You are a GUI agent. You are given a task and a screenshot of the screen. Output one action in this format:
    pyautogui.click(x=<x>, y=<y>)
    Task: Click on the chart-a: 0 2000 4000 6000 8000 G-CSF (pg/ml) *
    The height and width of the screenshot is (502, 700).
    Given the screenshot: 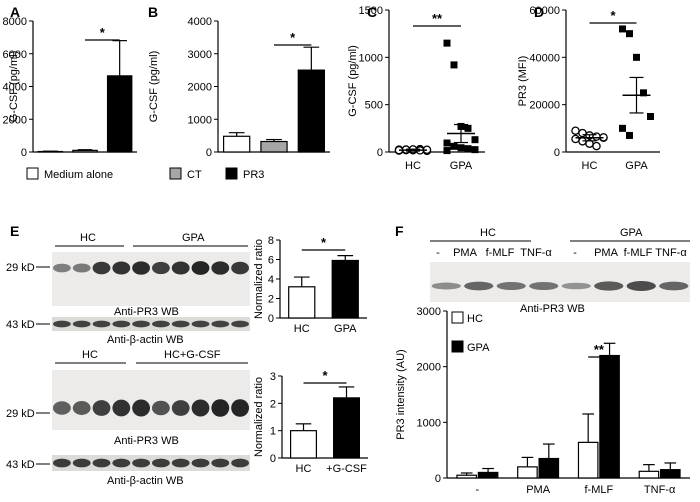 What is the action you would take?
    pyautogui.click(x=70, y=87)
    